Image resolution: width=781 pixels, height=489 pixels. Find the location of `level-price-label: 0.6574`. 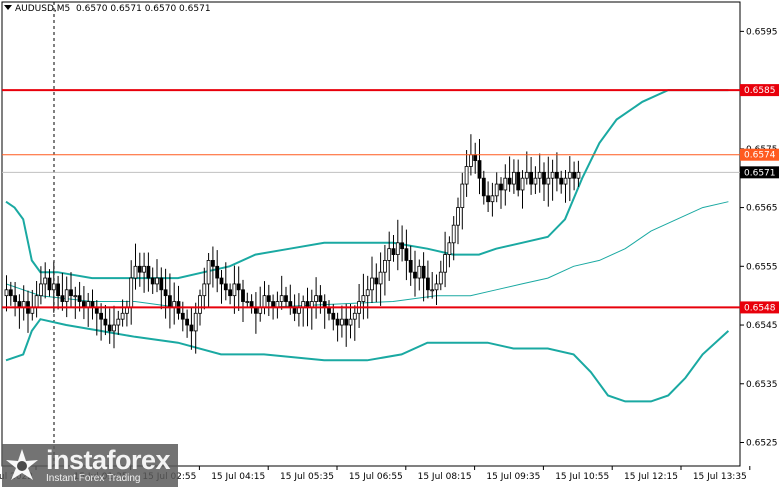

level-price-label: 0.6574 is located at coordinates (760, 156).